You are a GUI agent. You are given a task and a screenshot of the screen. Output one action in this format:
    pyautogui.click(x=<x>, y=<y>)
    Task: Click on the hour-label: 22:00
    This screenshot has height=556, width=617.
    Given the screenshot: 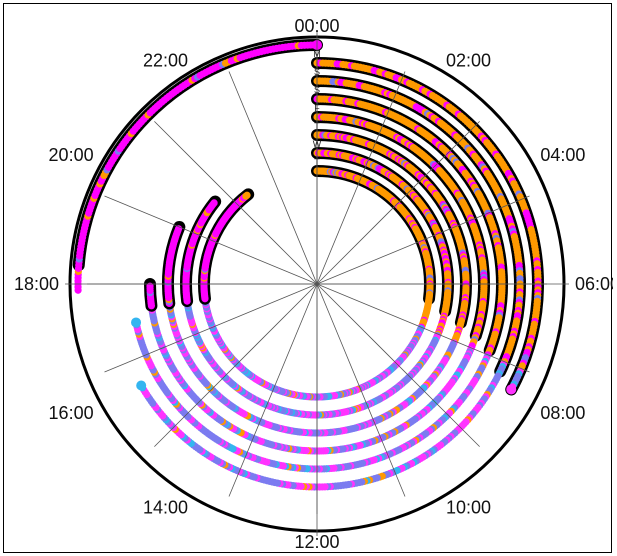 What is the action you would take?
    pyautogui.click(x=165, y=61)
    